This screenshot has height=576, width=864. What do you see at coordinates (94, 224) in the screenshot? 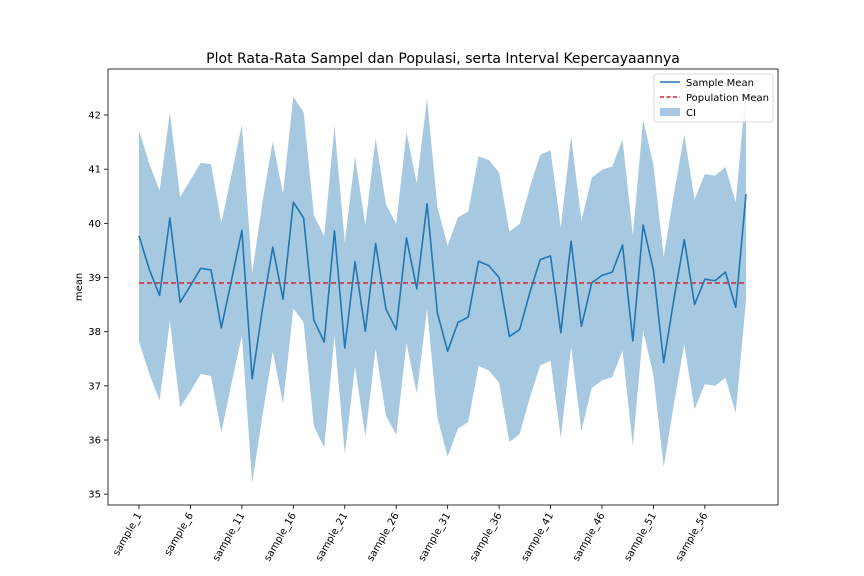
I see `y-tick-label: 40` at bounding box center [94, 224].